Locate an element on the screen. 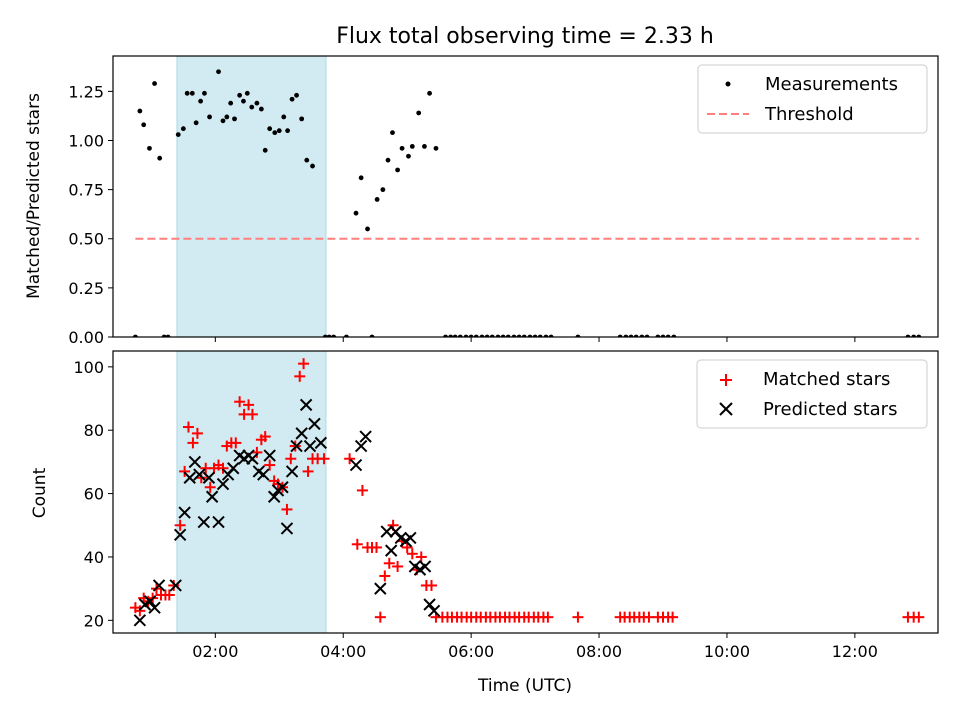 This screenshot has width=960, height=720. count-y-ticks: 20 40 60 80 100 is located at coordinates (93, 494).